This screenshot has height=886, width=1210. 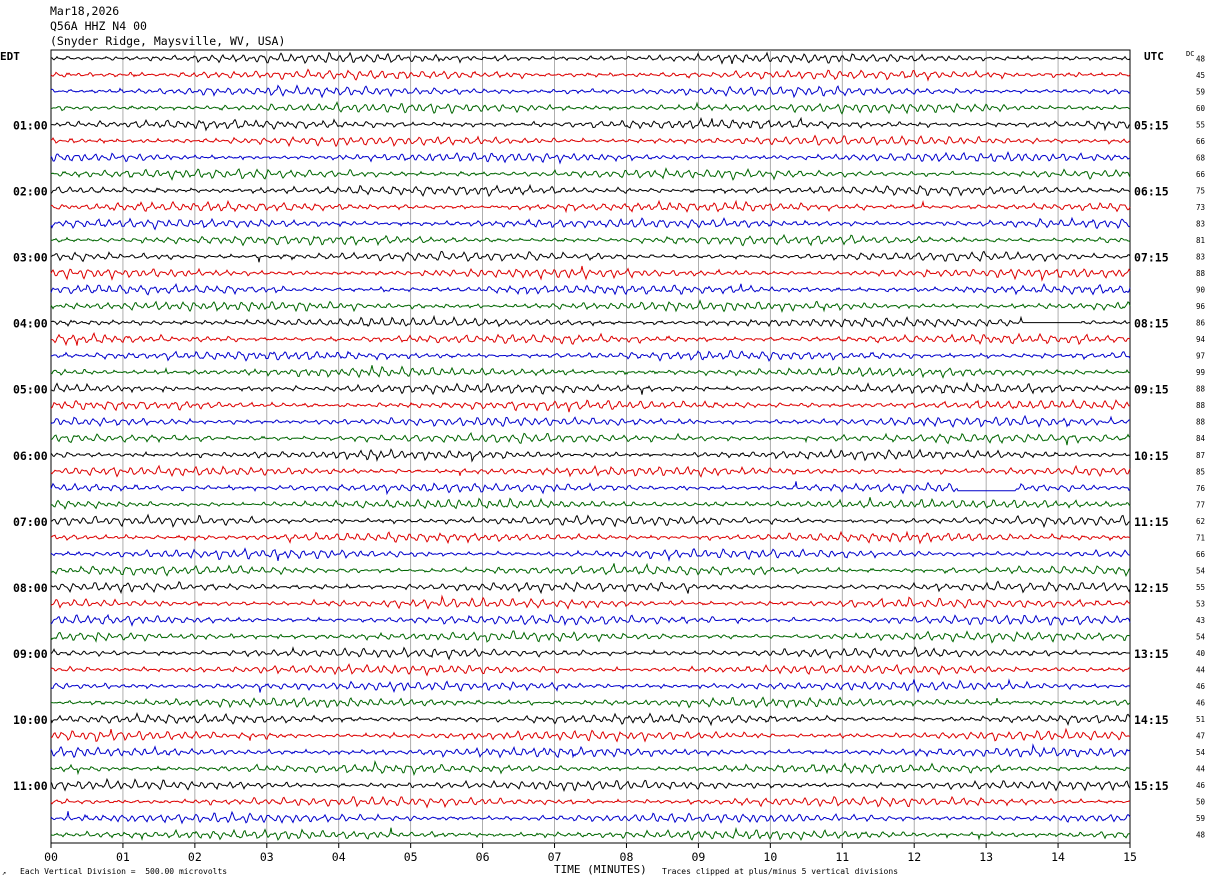 What do you see at coordinates (1201, 157) in the screenshot?
I see `dc-offset-6: 68` at bounding box center [1201, 157].